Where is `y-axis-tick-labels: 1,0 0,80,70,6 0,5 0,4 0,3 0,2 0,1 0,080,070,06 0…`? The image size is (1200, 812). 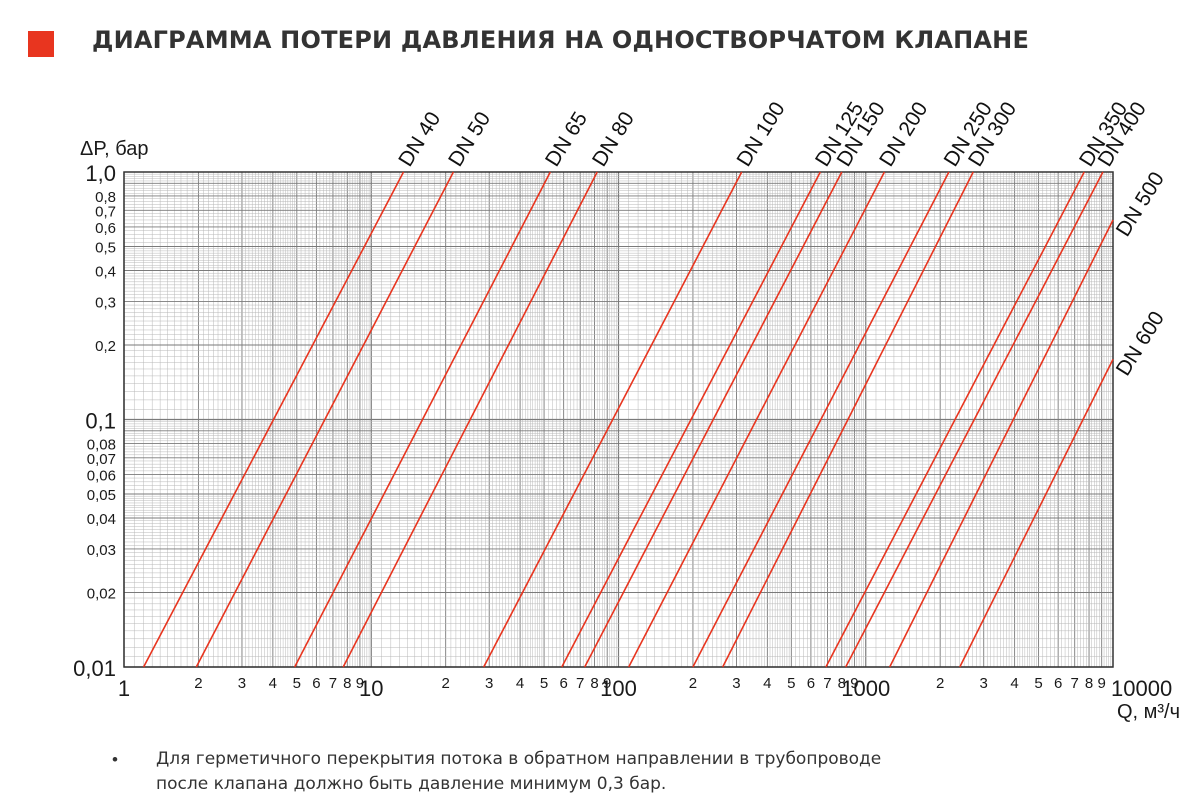 y-axis-tick-labels: 1,0 0,80,70,6 0,5 0,4 0,3 0,2 0,1 0,080,070,06 0… is located at coordinates (94, 421).